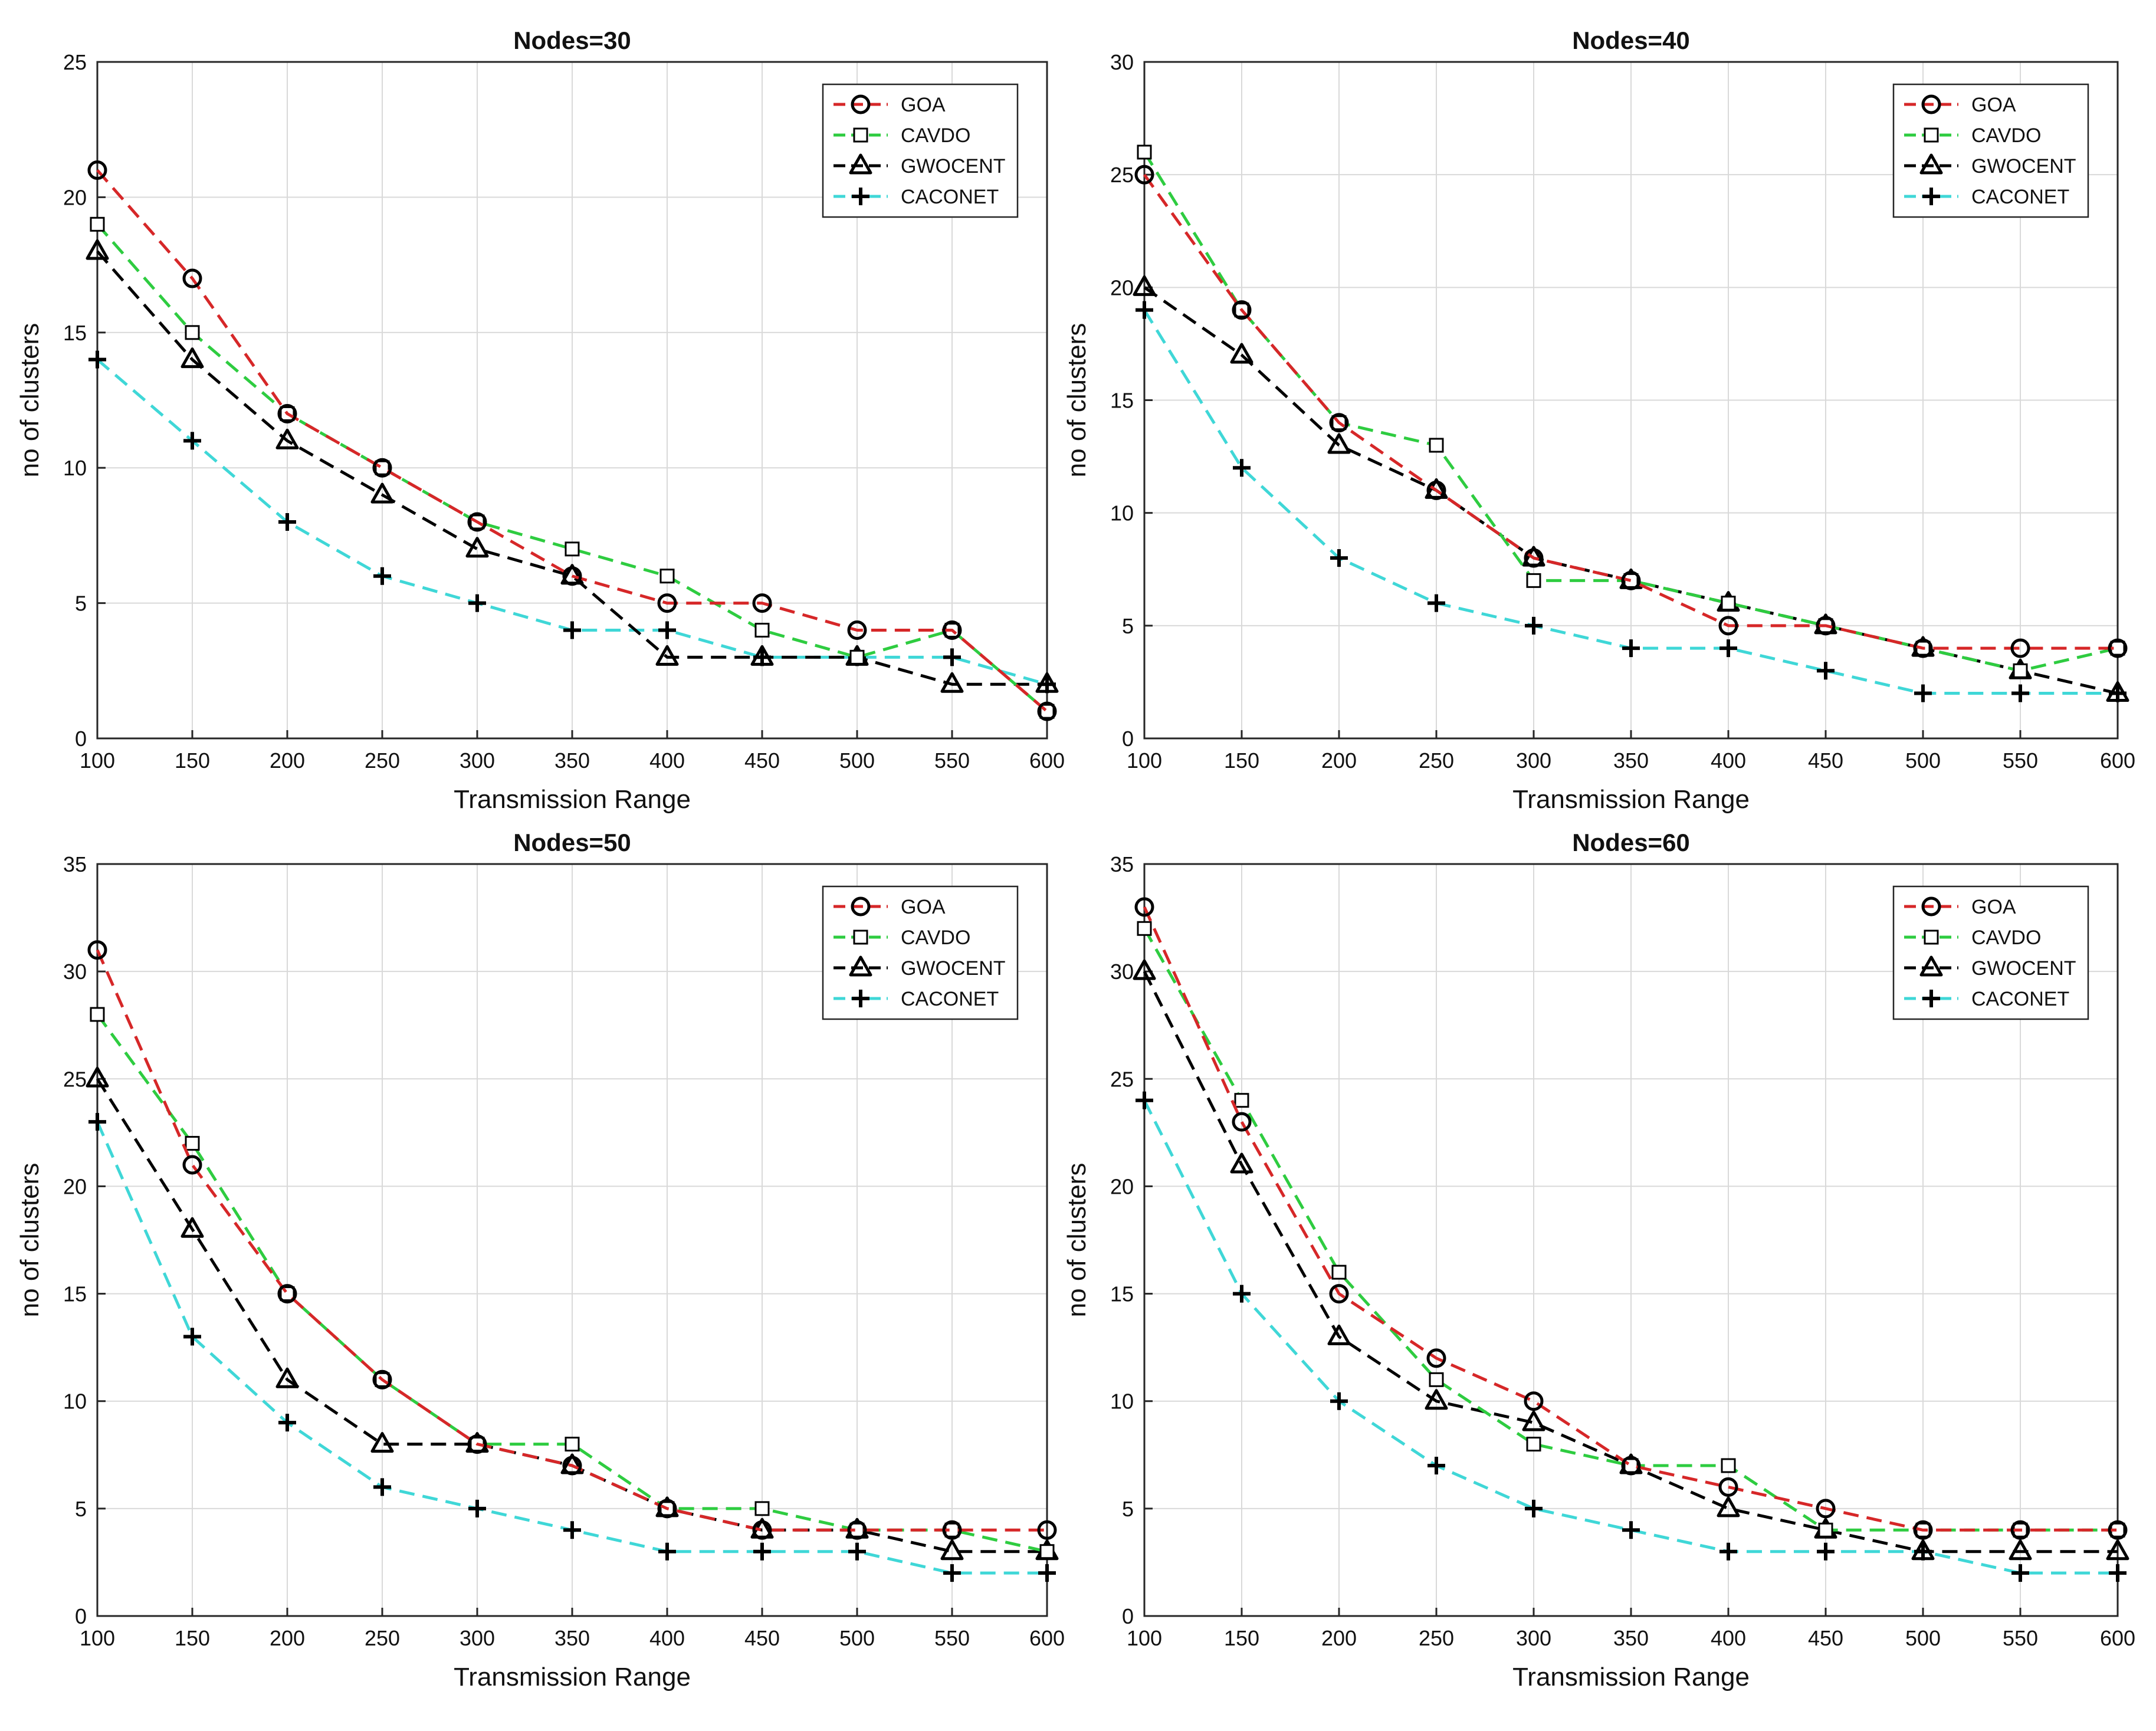 This screenshot has height=1731, width=2156. What do you see at coordinates (1436, 760) in the screenshot?
I see `x-tick-label: 250` at bounding box center [1436, 760].